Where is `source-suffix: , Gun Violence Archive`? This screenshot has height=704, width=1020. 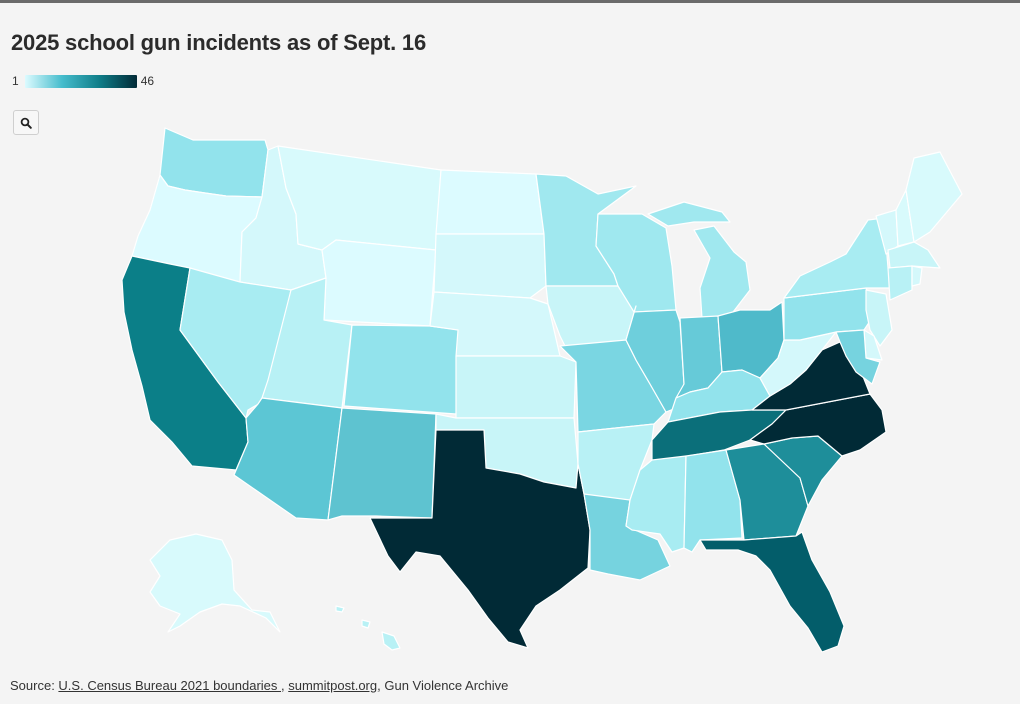 source-suffix: , Gun Violence Archive is located at coordinates (443, 685).